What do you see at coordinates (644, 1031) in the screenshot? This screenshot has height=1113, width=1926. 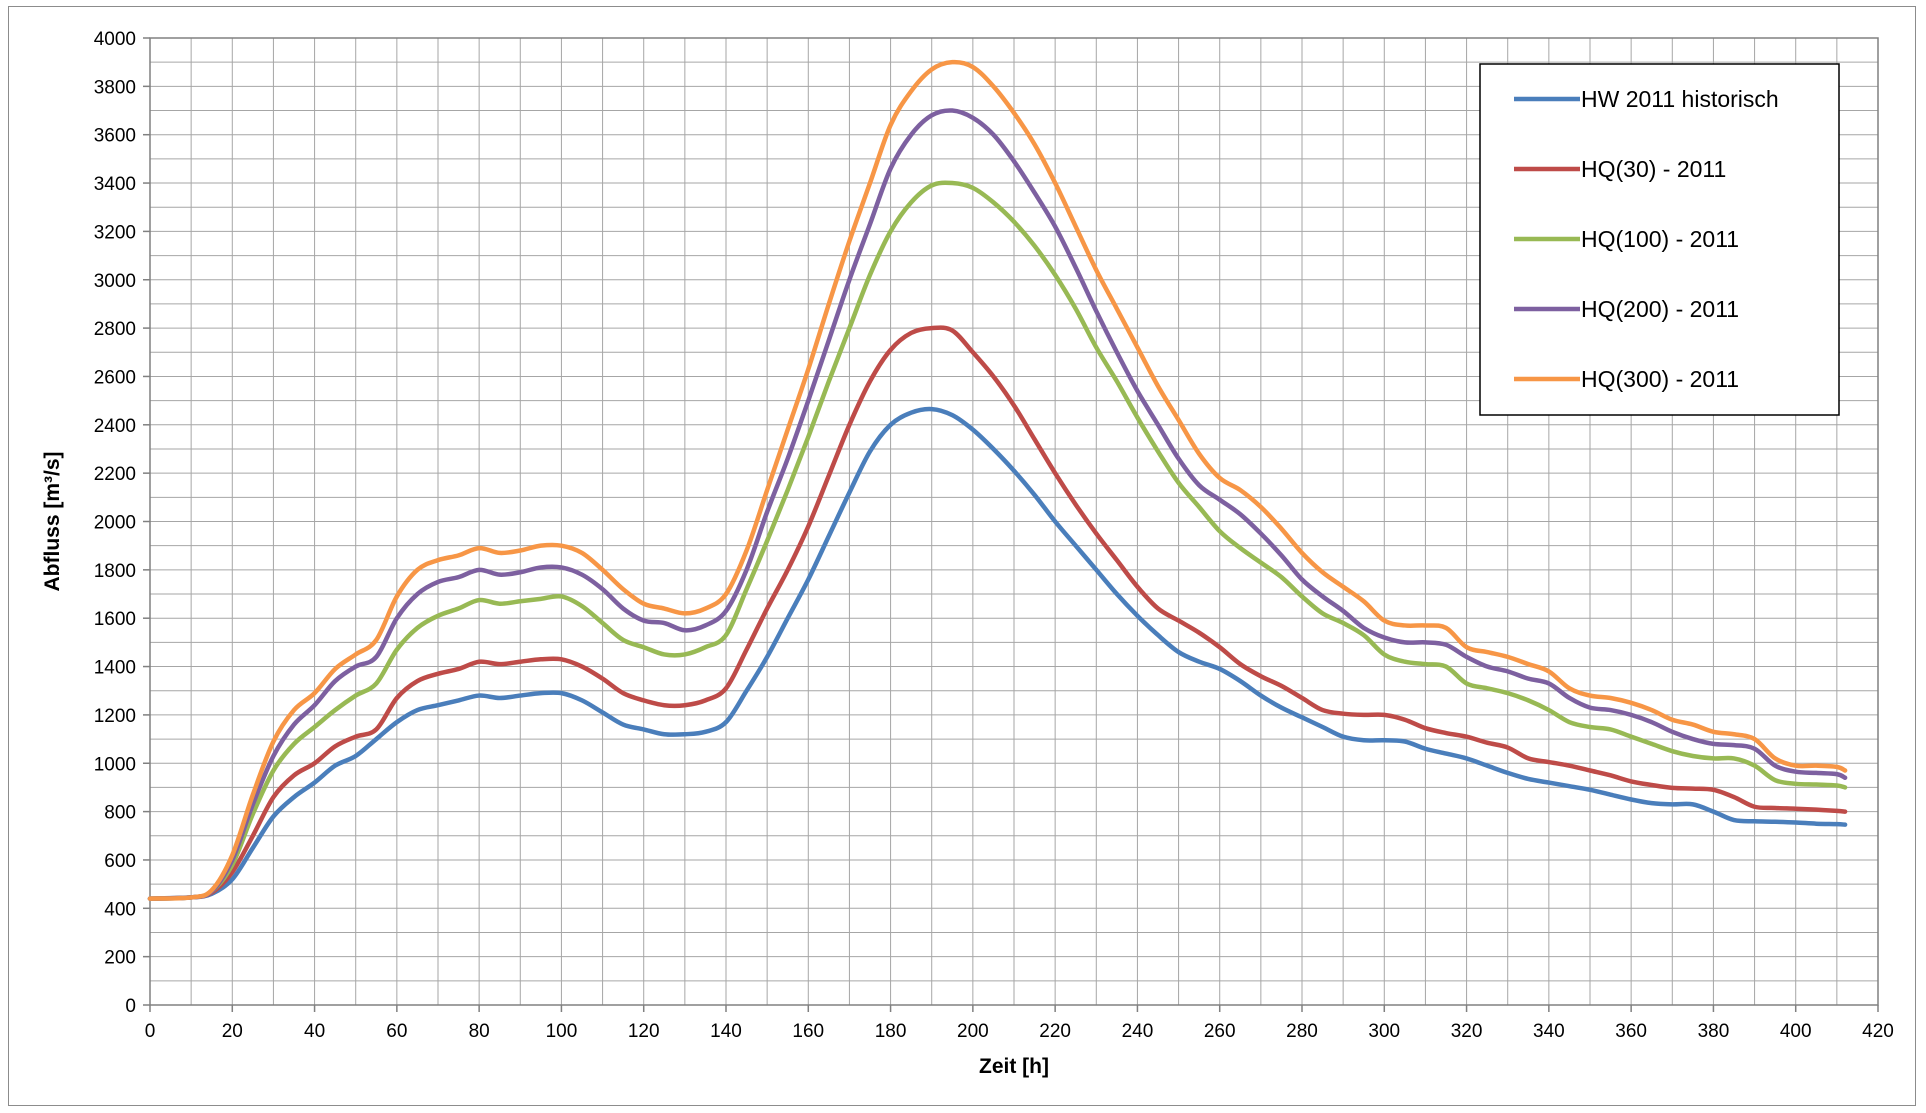 I see `x-tick-label: 120` at bounding box center [644, 1031].